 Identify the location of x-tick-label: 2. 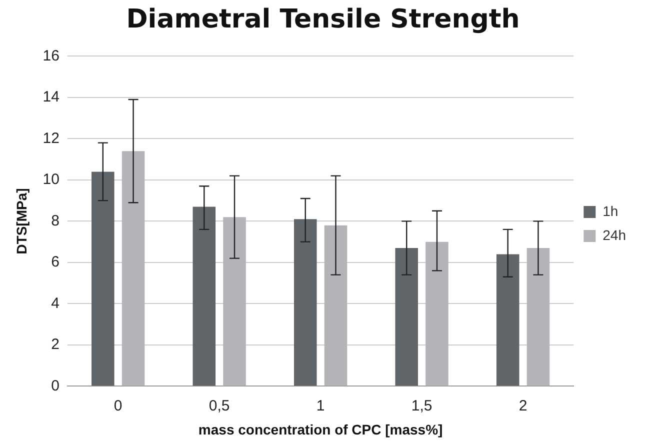
(523, 405).